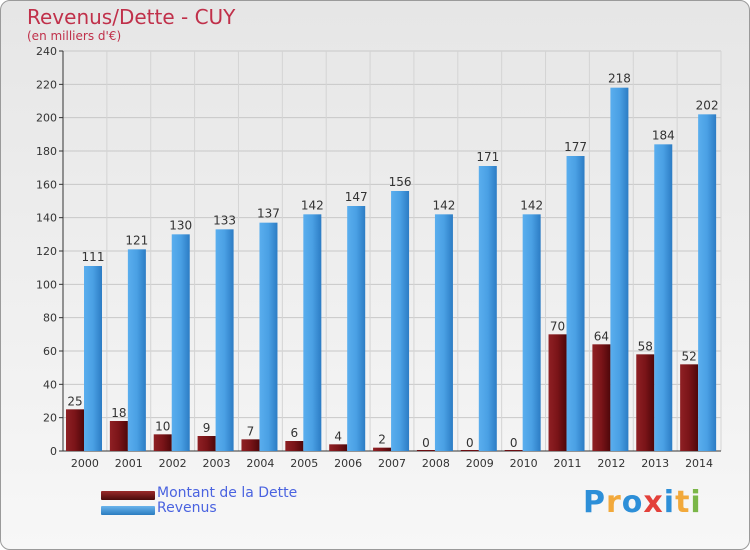  What do you see at coordinates (180, 225) in the screenshot?
I see `data-label-revenus: 130` at bounding box center [180, 225].